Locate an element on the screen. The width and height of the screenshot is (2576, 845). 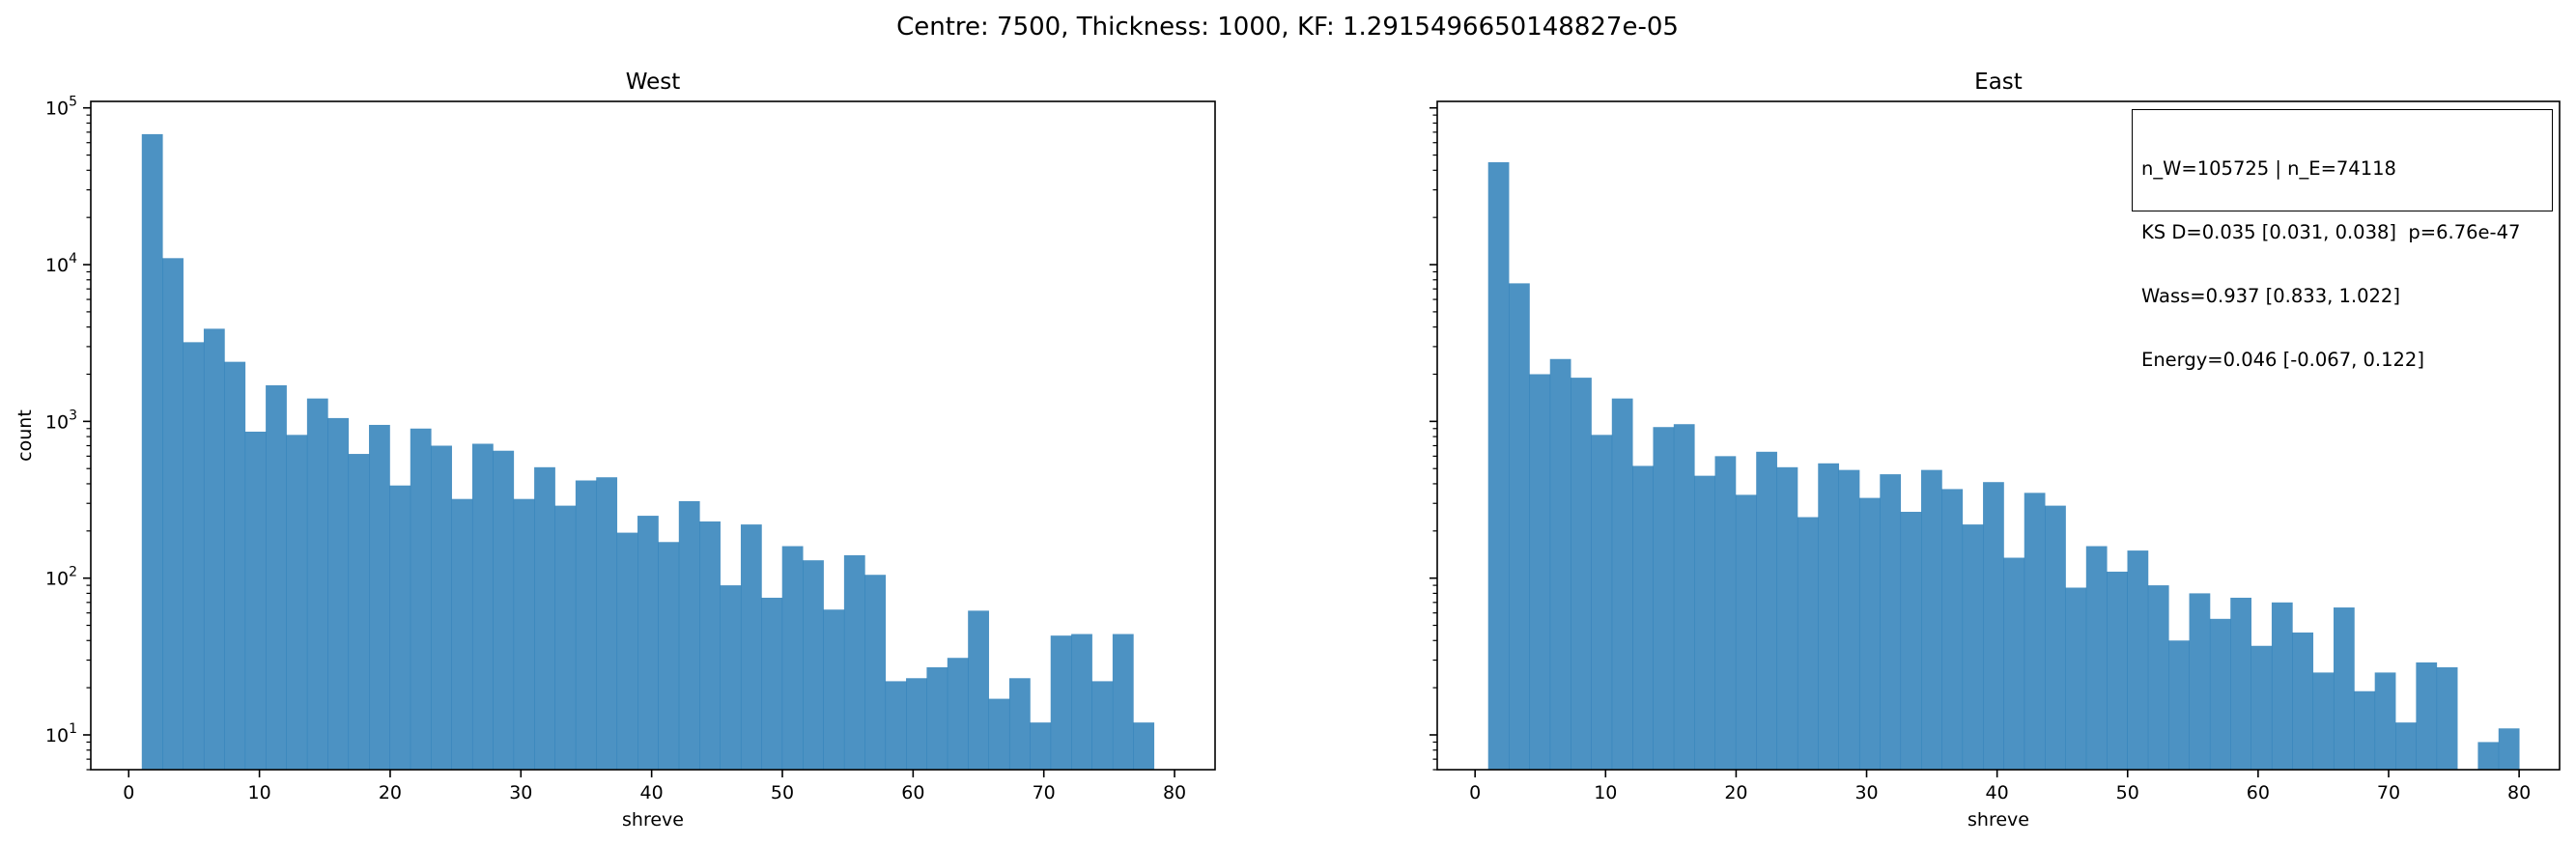
west-y-axis-ticks: 10¹ 10² 10³ 10⁴ 10⁵ is located at coordinates (68, 433).